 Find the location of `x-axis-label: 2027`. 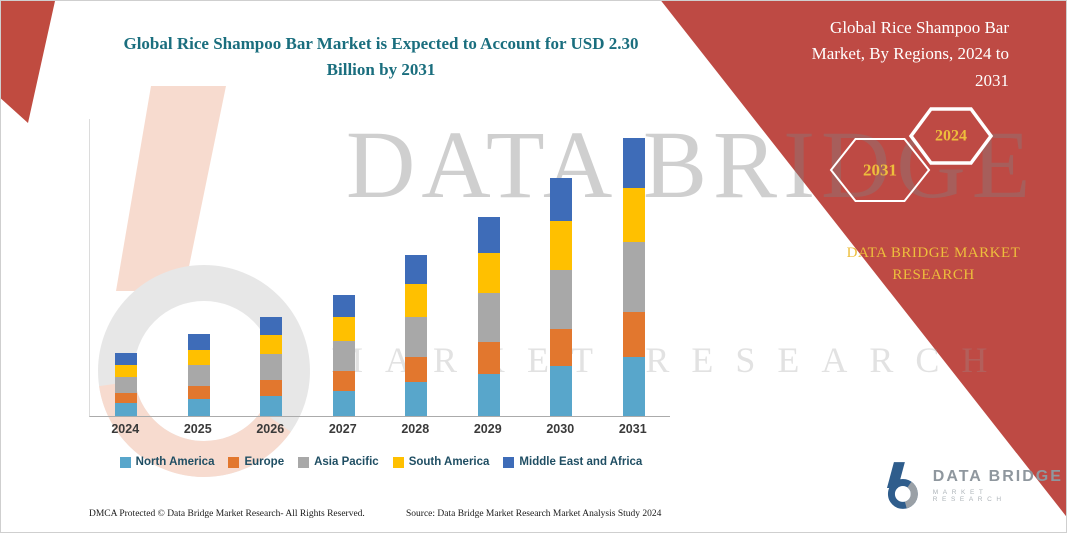

x-axis-label: 2027 is located at coordinates (342, 429).